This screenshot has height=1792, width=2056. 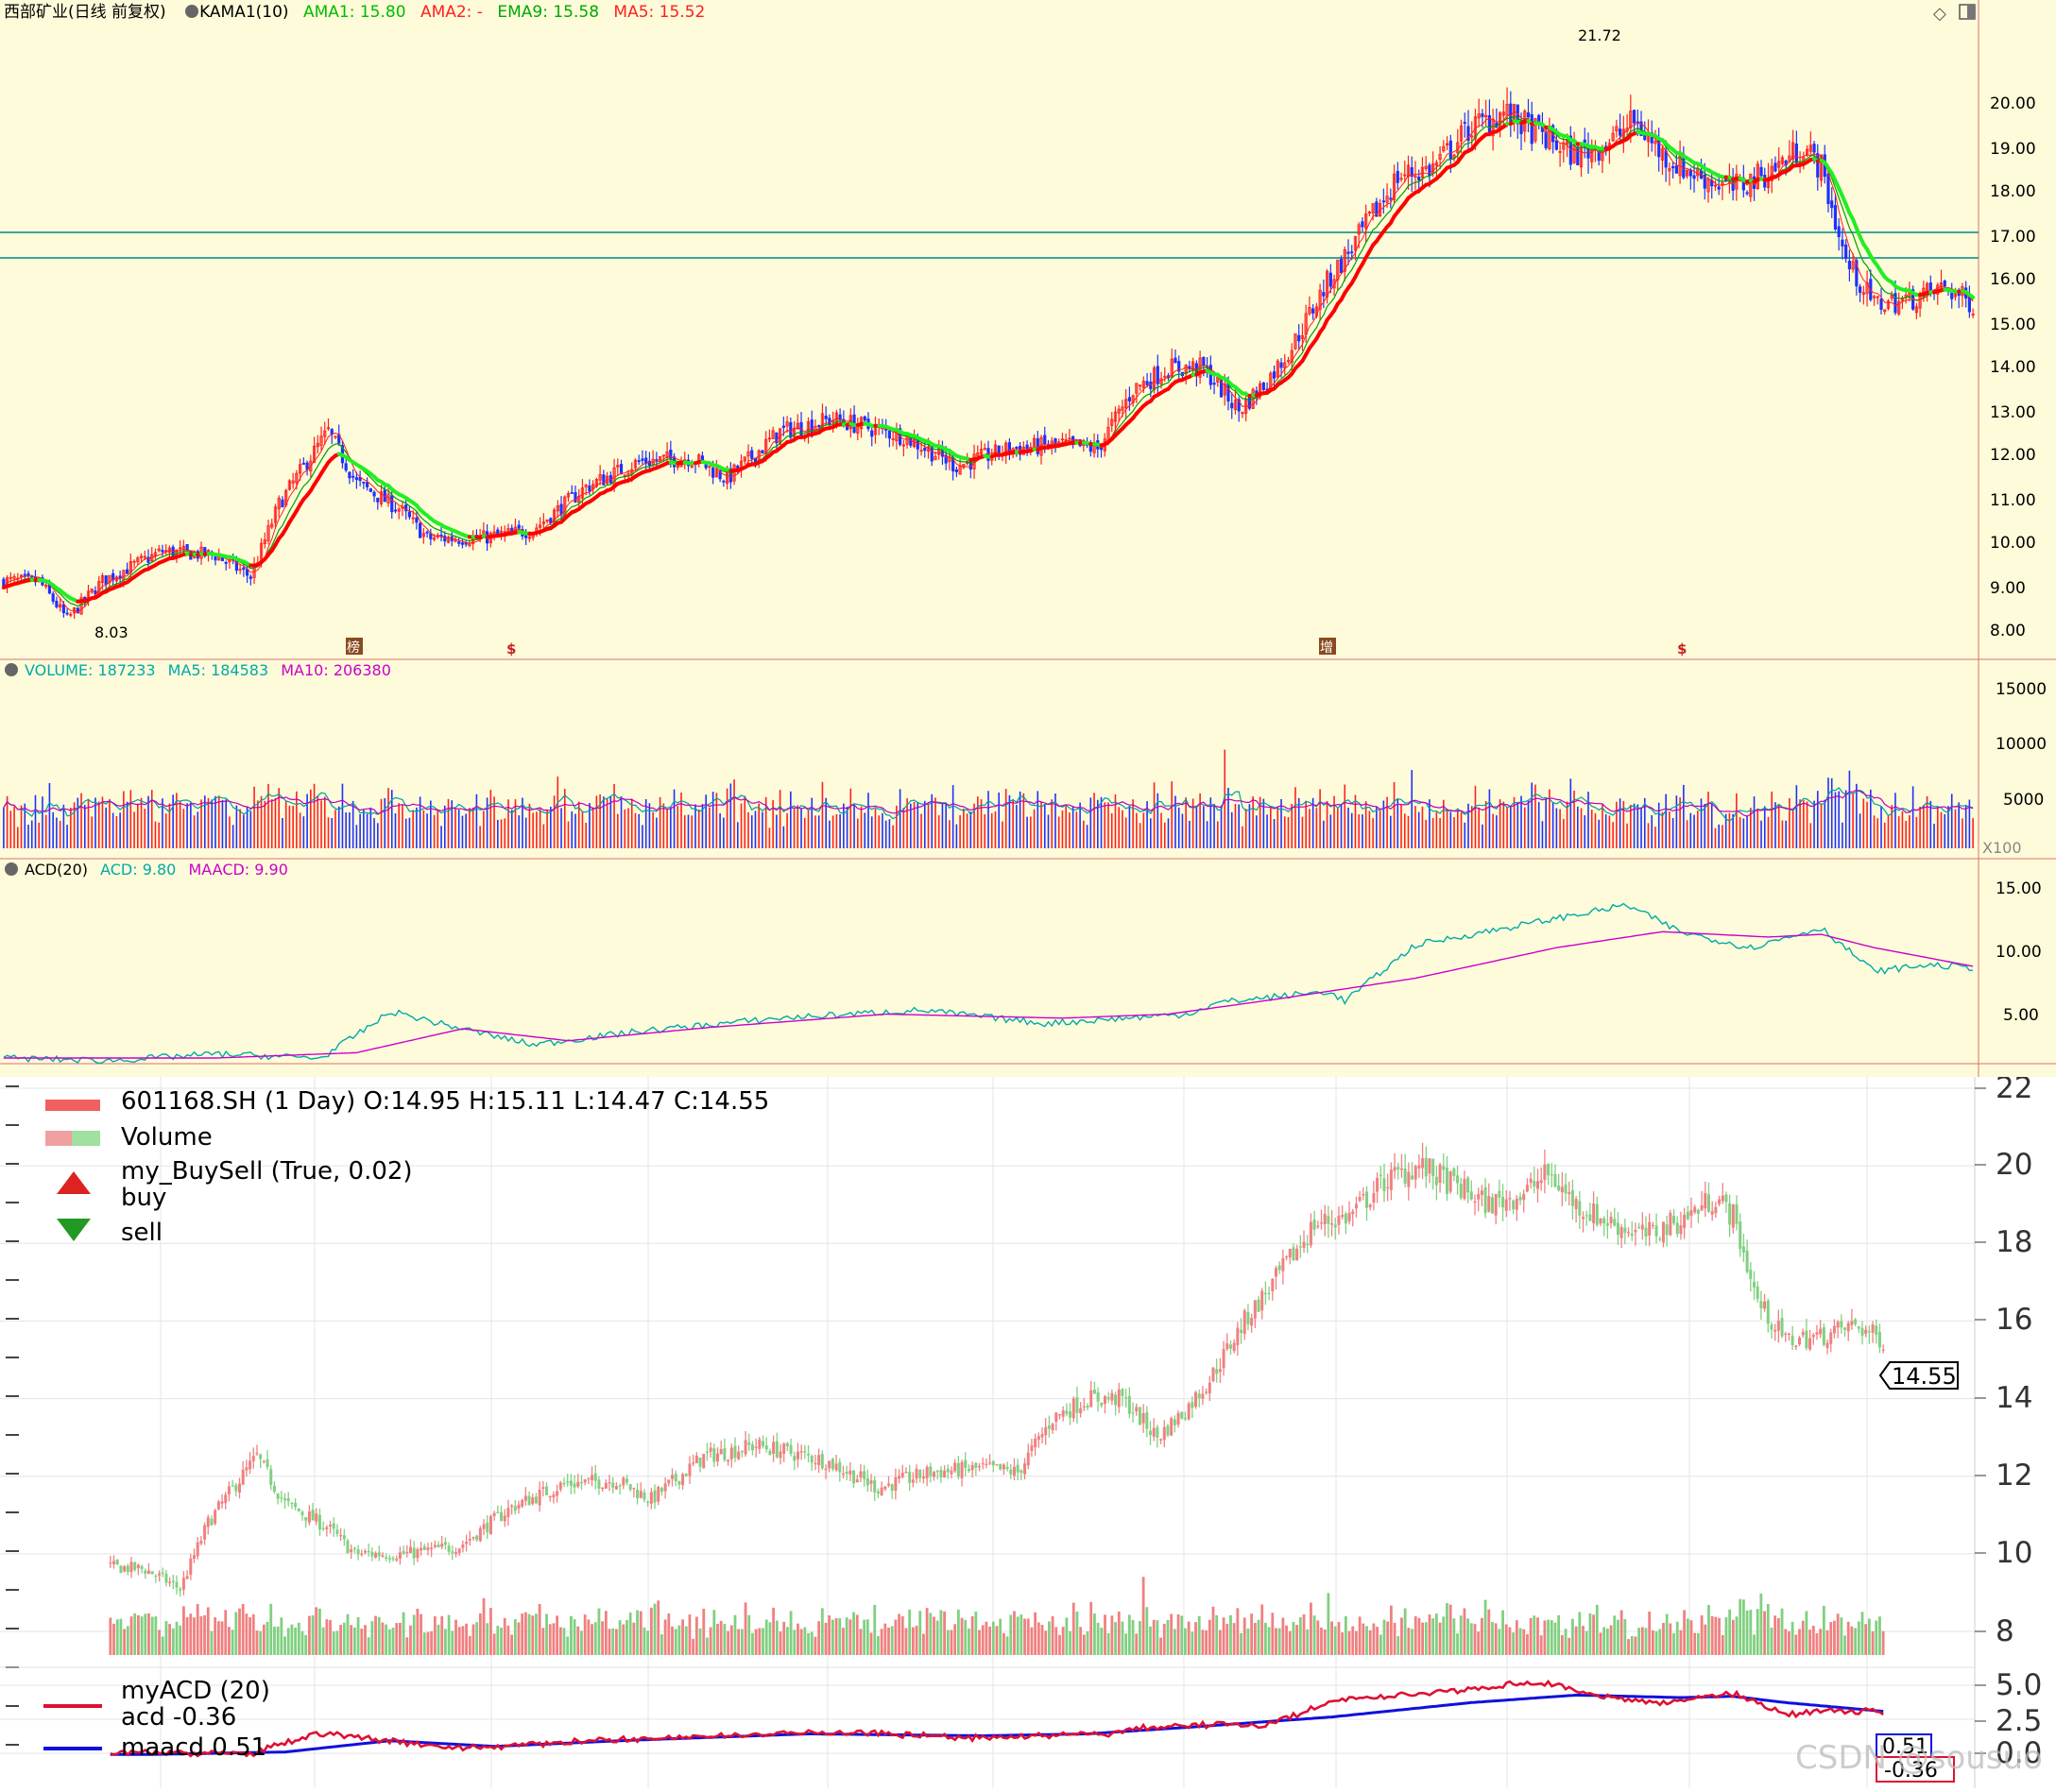 What do you see at coordinates (191, 11) in the screenshot?
I see `kama-collapse-icon` at bounding box center [191, 11].